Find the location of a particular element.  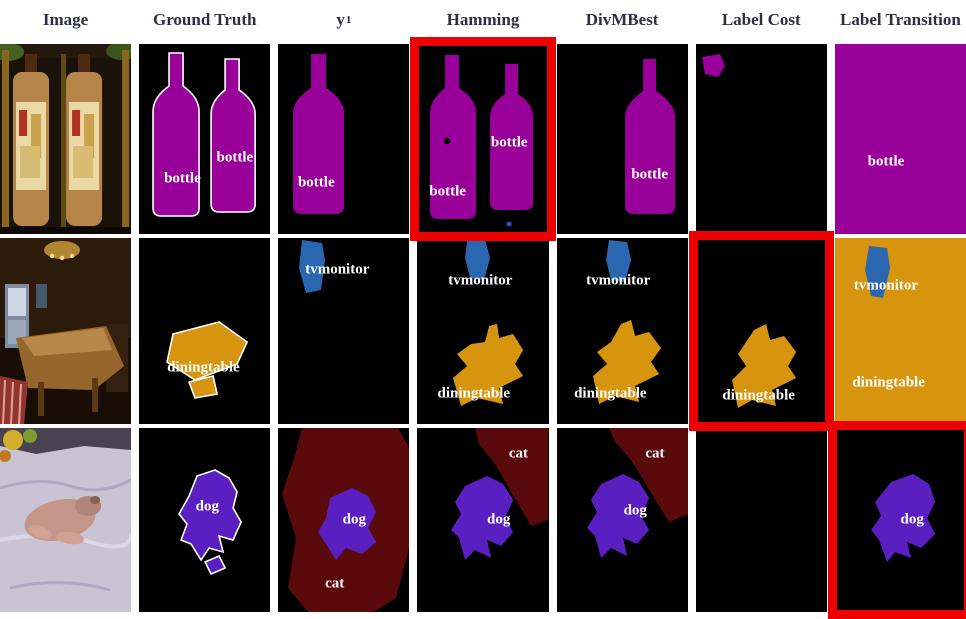

cell-dog-divmbest: cat dog is located at coordinates (622, 520).